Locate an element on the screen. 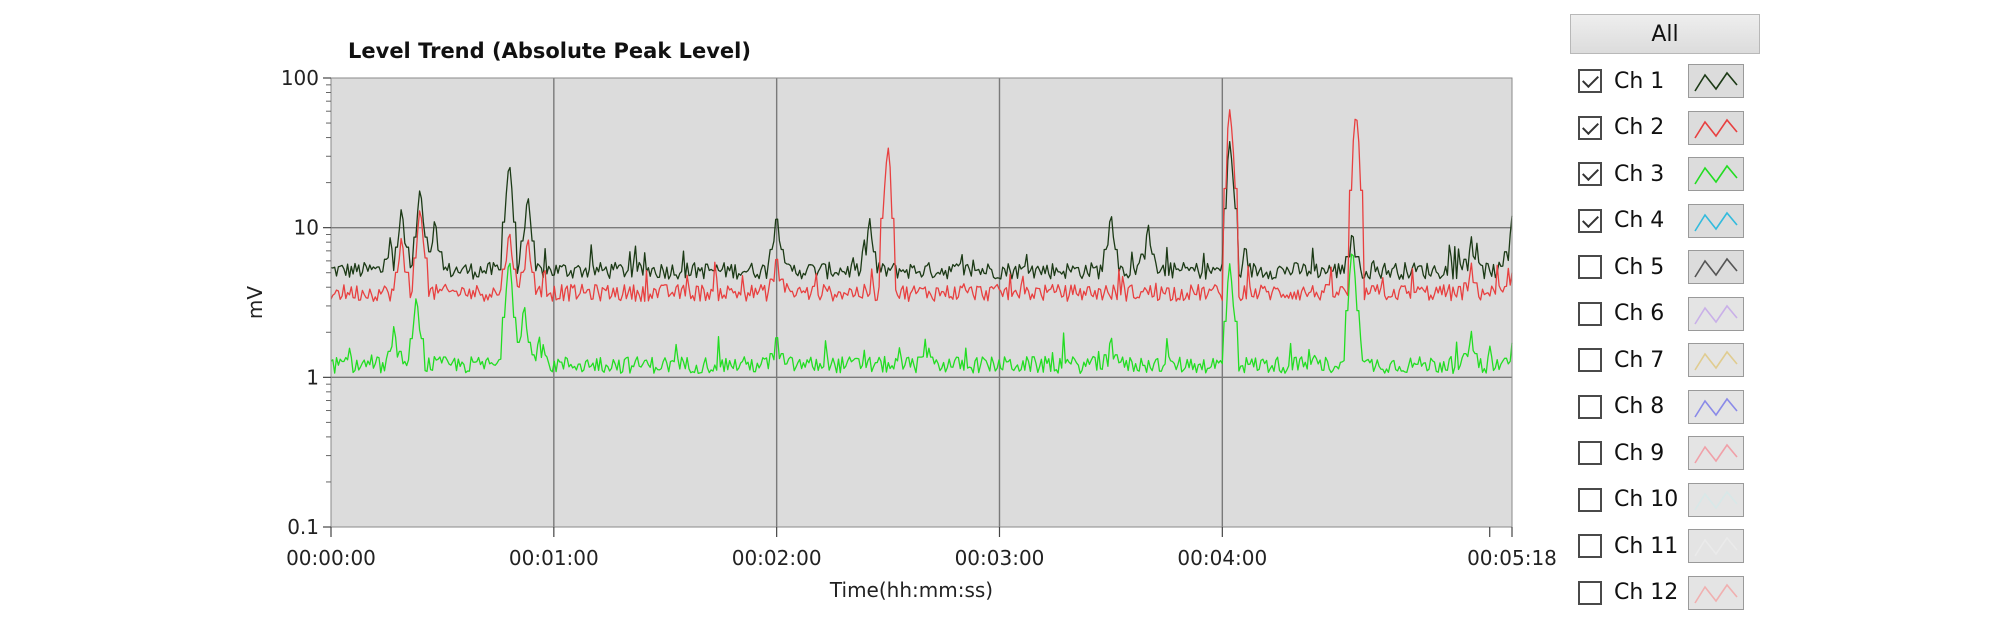 This screenshot has width=2008, height=644. chart-title: Level Trend (Absolute Peak Level) is located at coordinates (549, 51).